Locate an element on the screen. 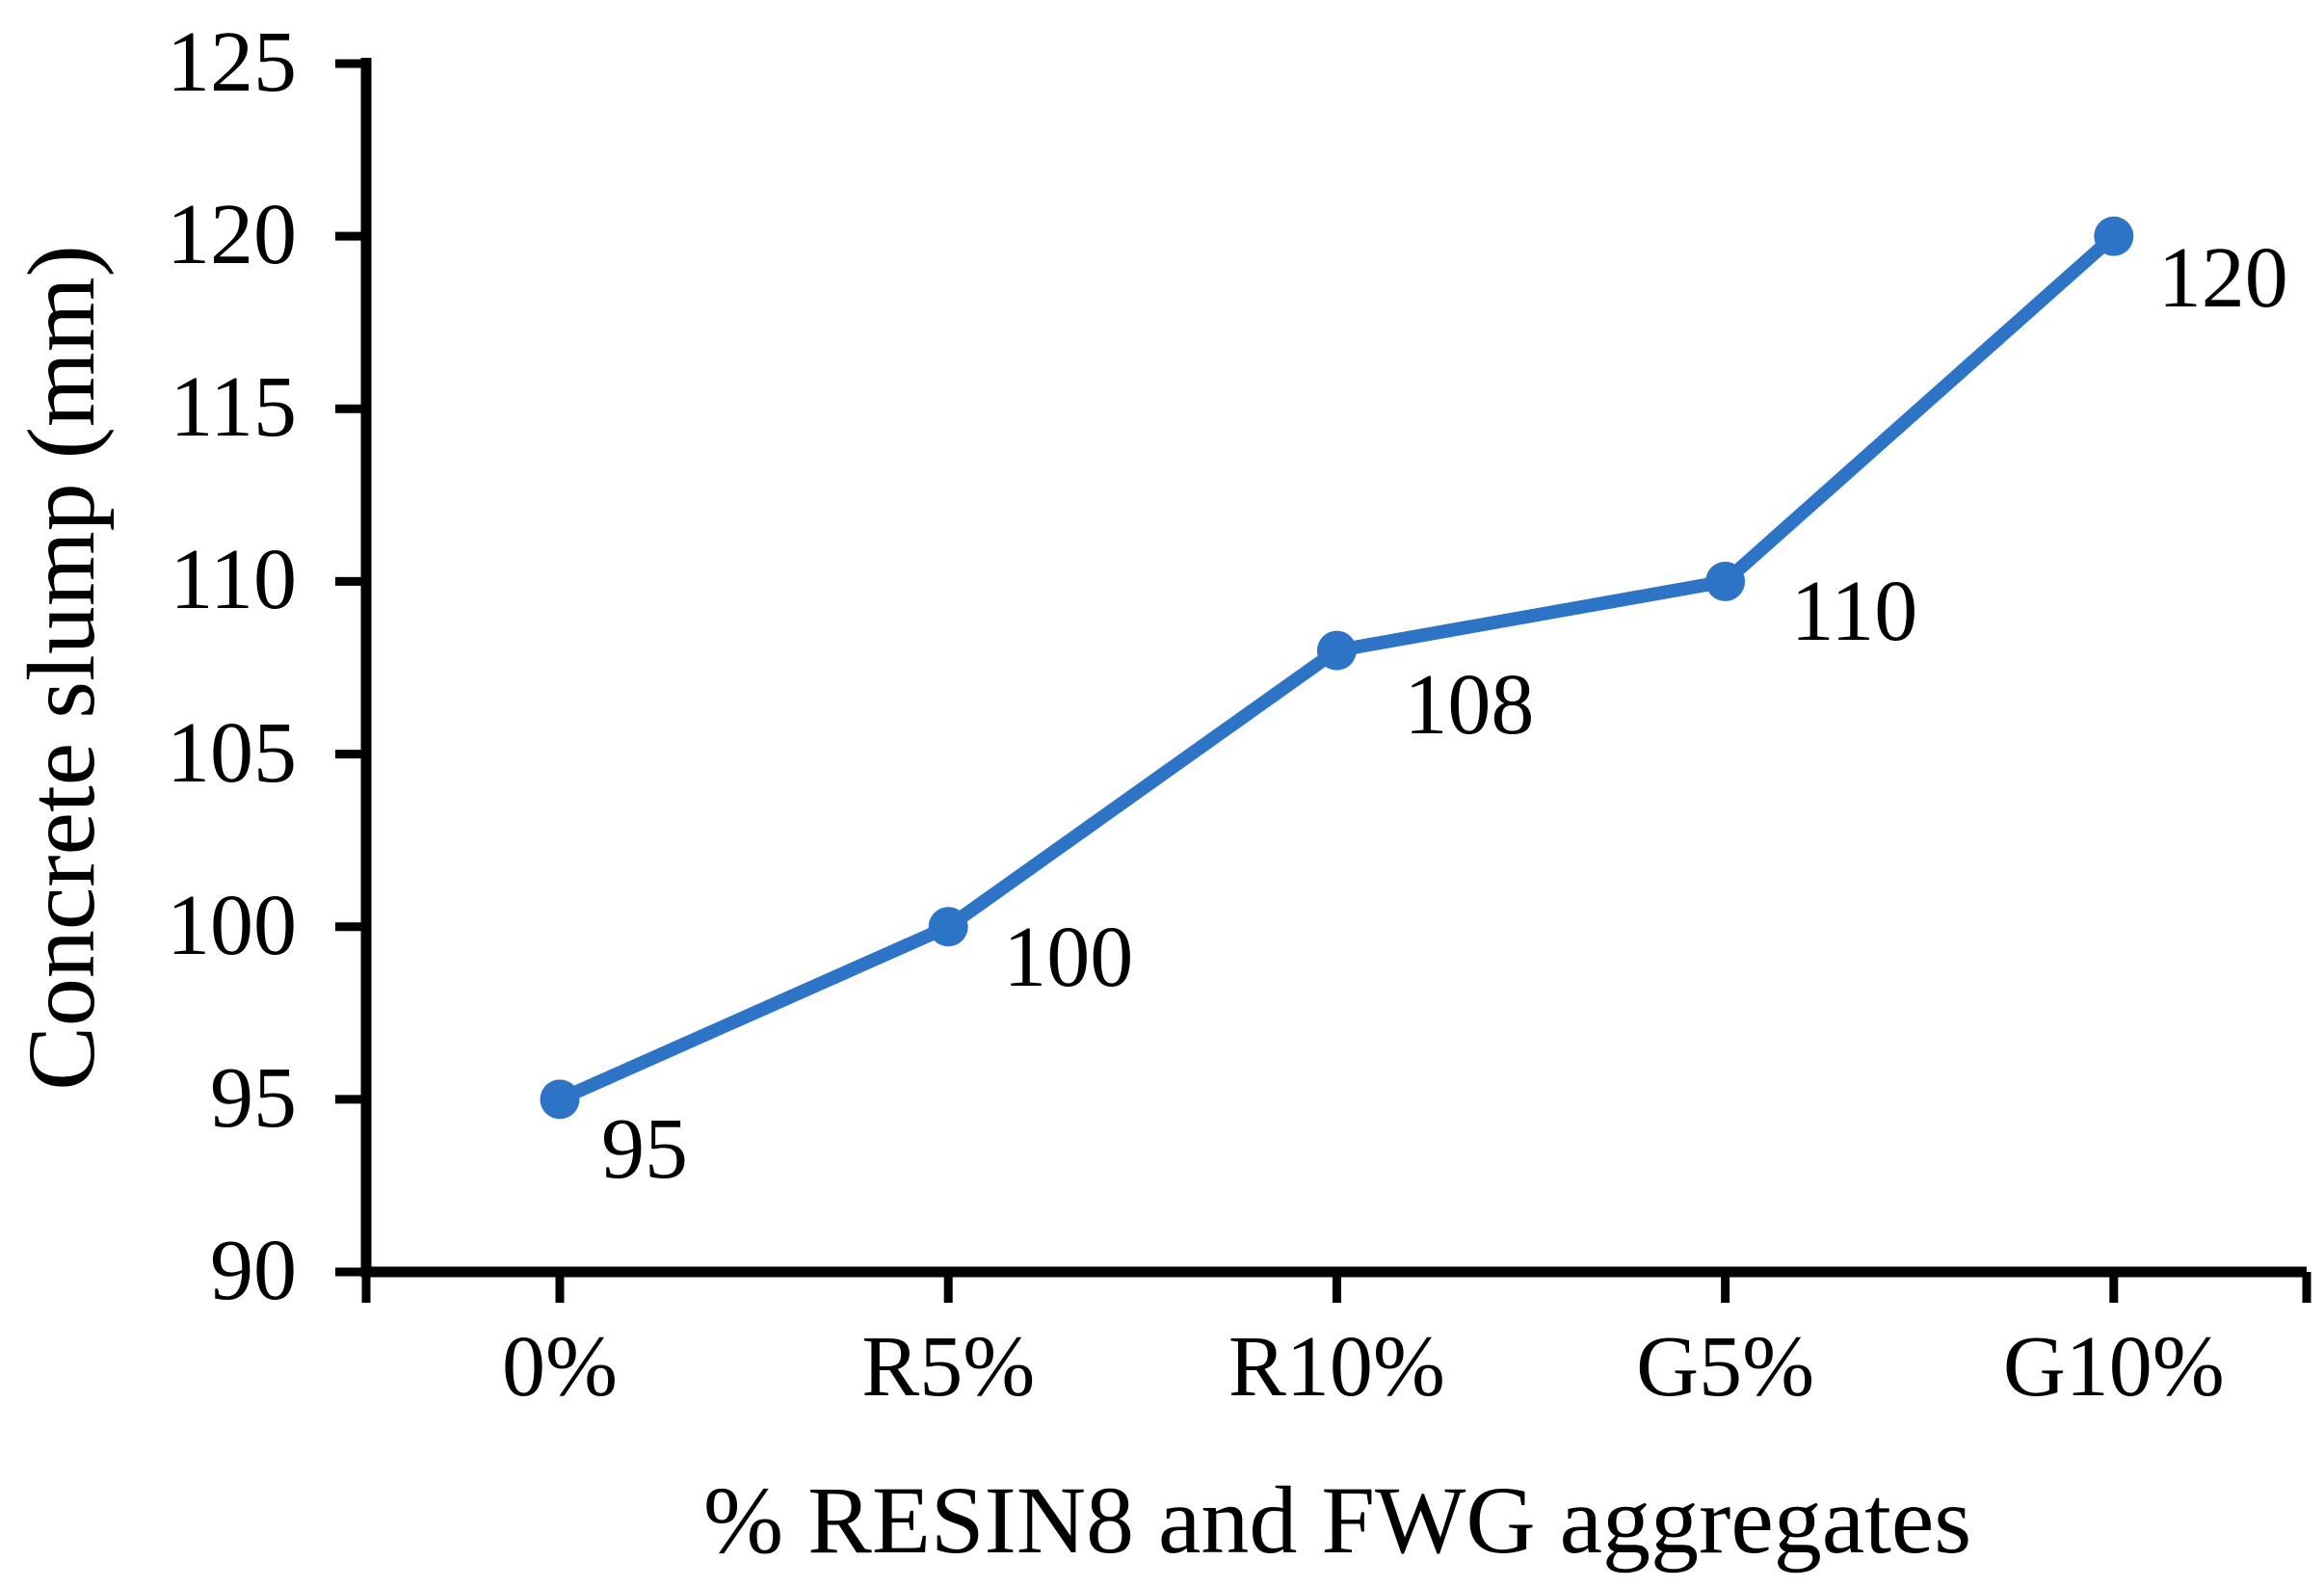  y-tick-label: 110 is located at coordinates (234, 580).